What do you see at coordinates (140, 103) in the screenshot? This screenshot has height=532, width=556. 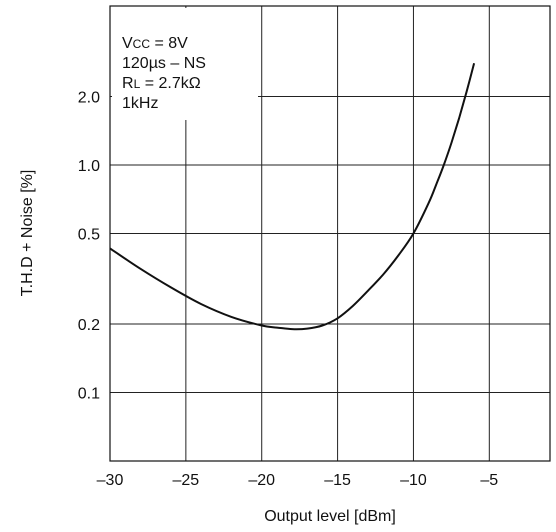 I see `condition-frequency: 1kHz` at bounding box center [140, 103].